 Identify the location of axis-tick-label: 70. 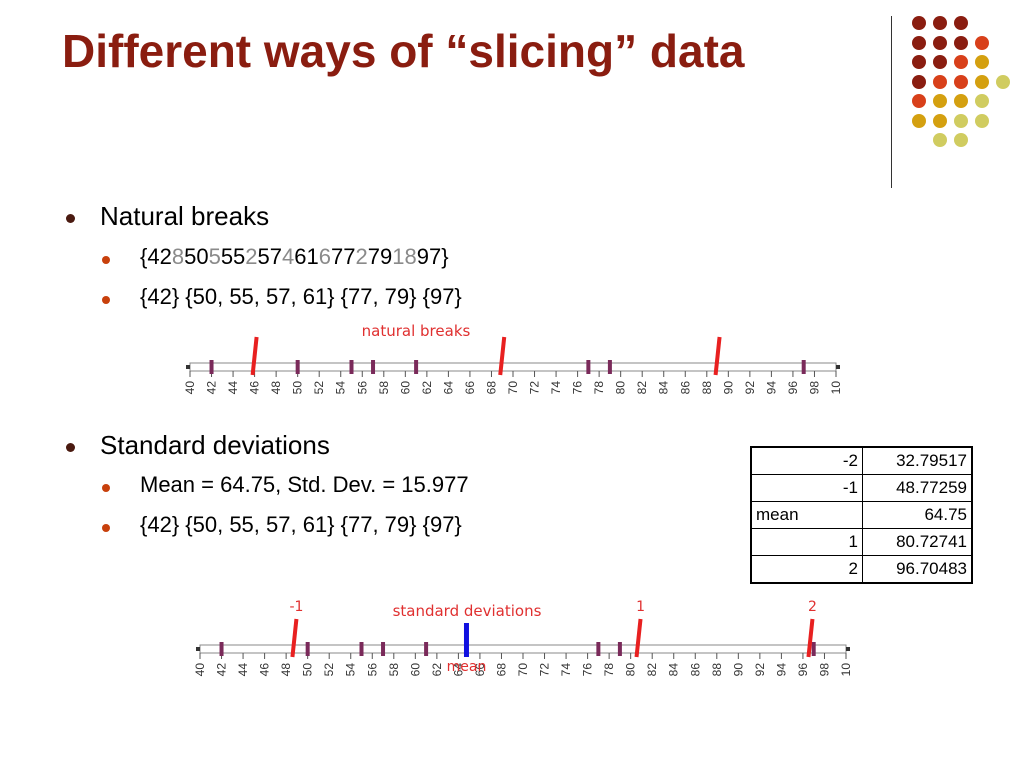
(523, 670).